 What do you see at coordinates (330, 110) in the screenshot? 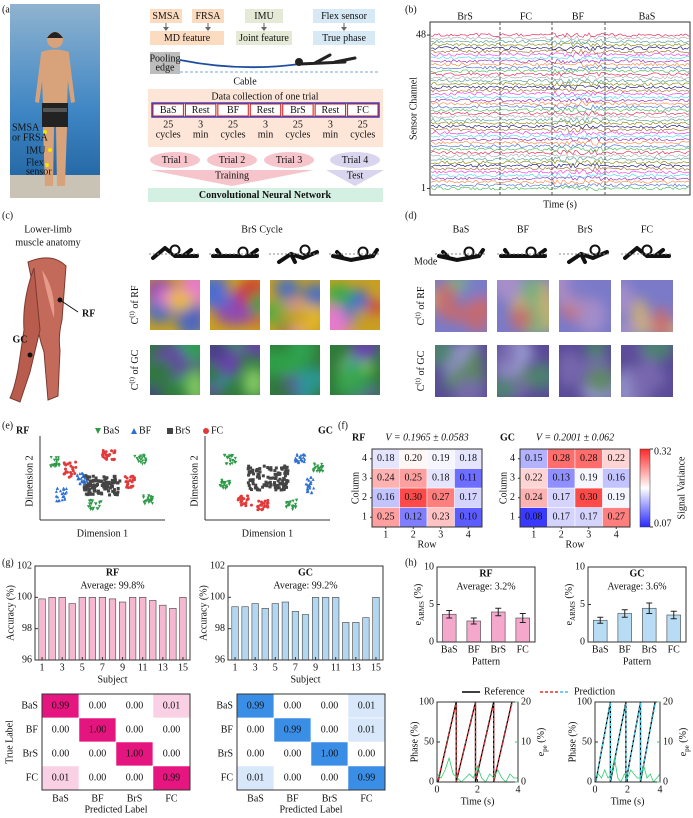
I see `block-label: Rest` at bounding box center [330, 110].